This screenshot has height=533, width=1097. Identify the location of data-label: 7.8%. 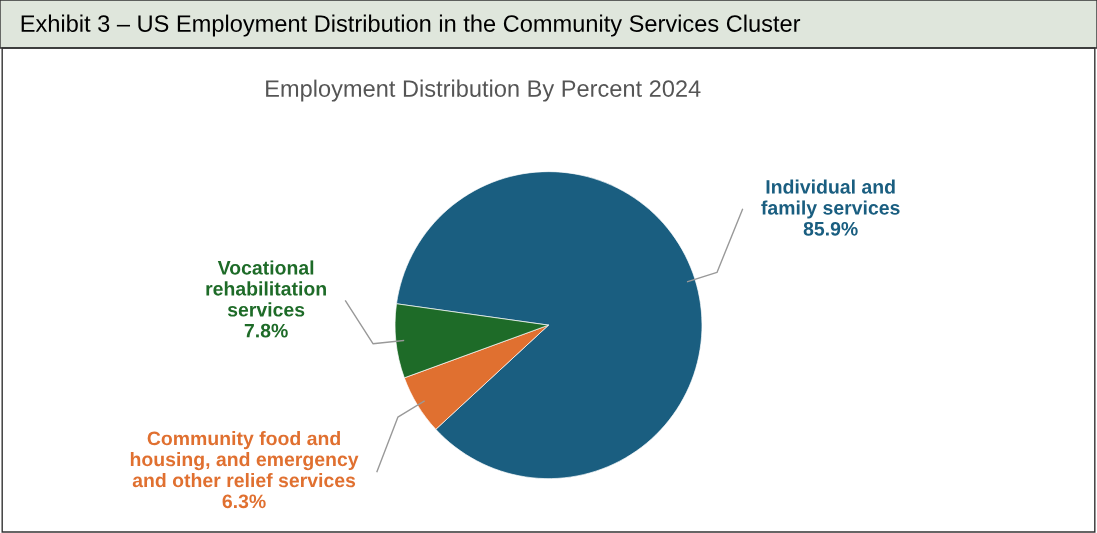
(266, 330).